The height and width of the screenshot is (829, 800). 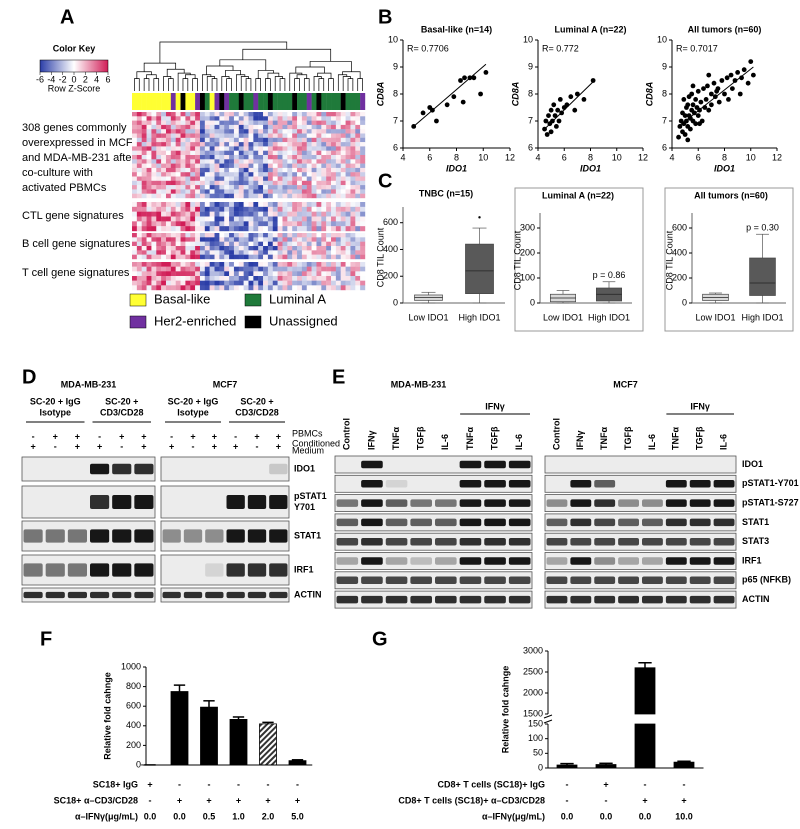 I want to click on condition-label: SC18+ IgG, so click(x=115, y=784).